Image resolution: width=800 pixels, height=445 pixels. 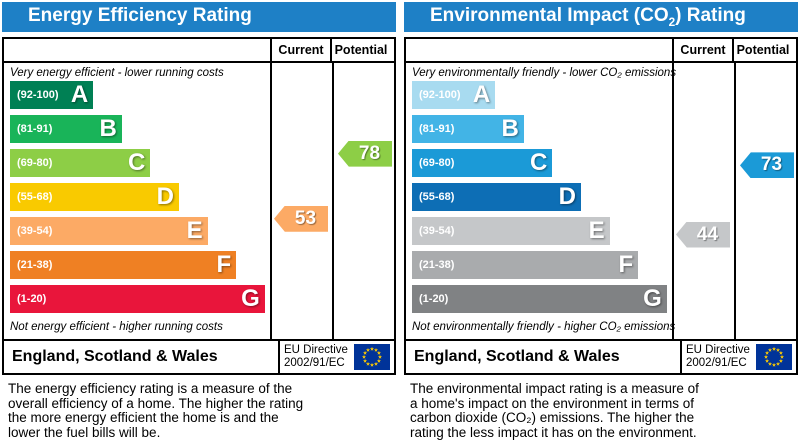 I want to click on current-rating-arrow: 44, so click(x=703, y=234).